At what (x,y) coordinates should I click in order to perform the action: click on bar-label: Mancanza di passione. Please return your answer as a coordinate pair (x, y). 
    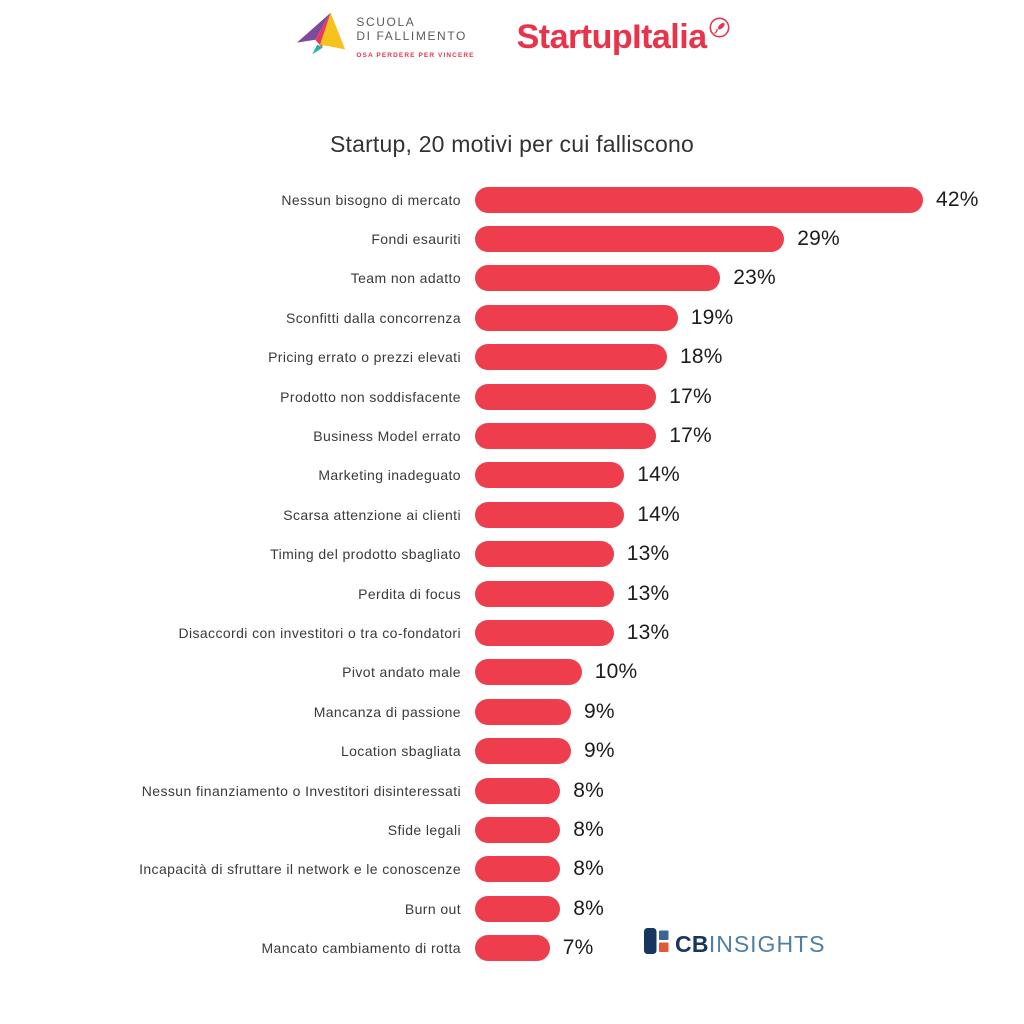
    Looking at the image, I should click on (387, 711).